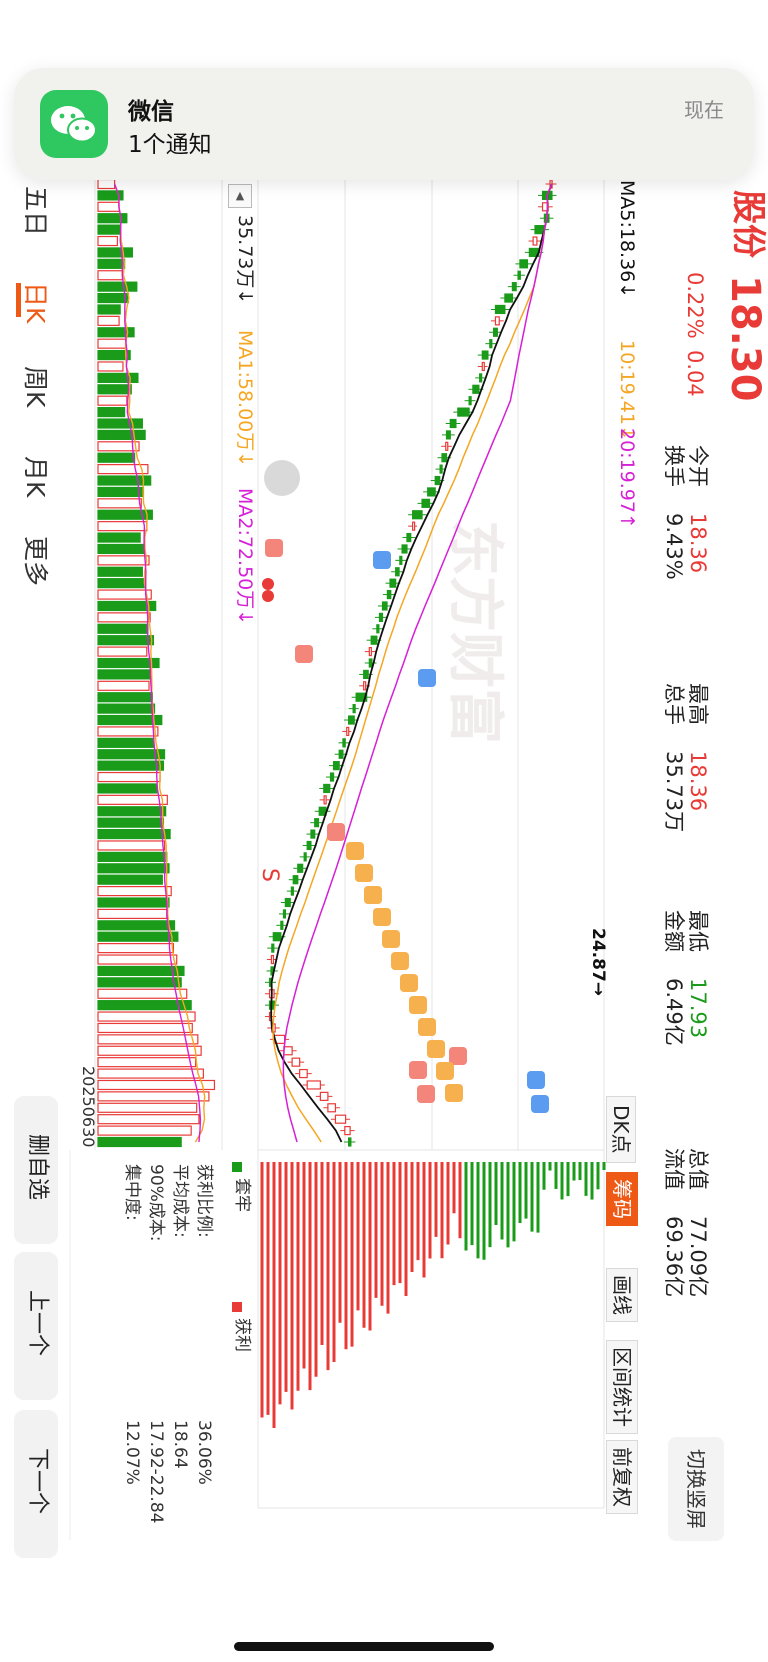  Describe the element at coordinates (674, 792) in the screenshot. I see `stat-value: 35.73万` at that location.